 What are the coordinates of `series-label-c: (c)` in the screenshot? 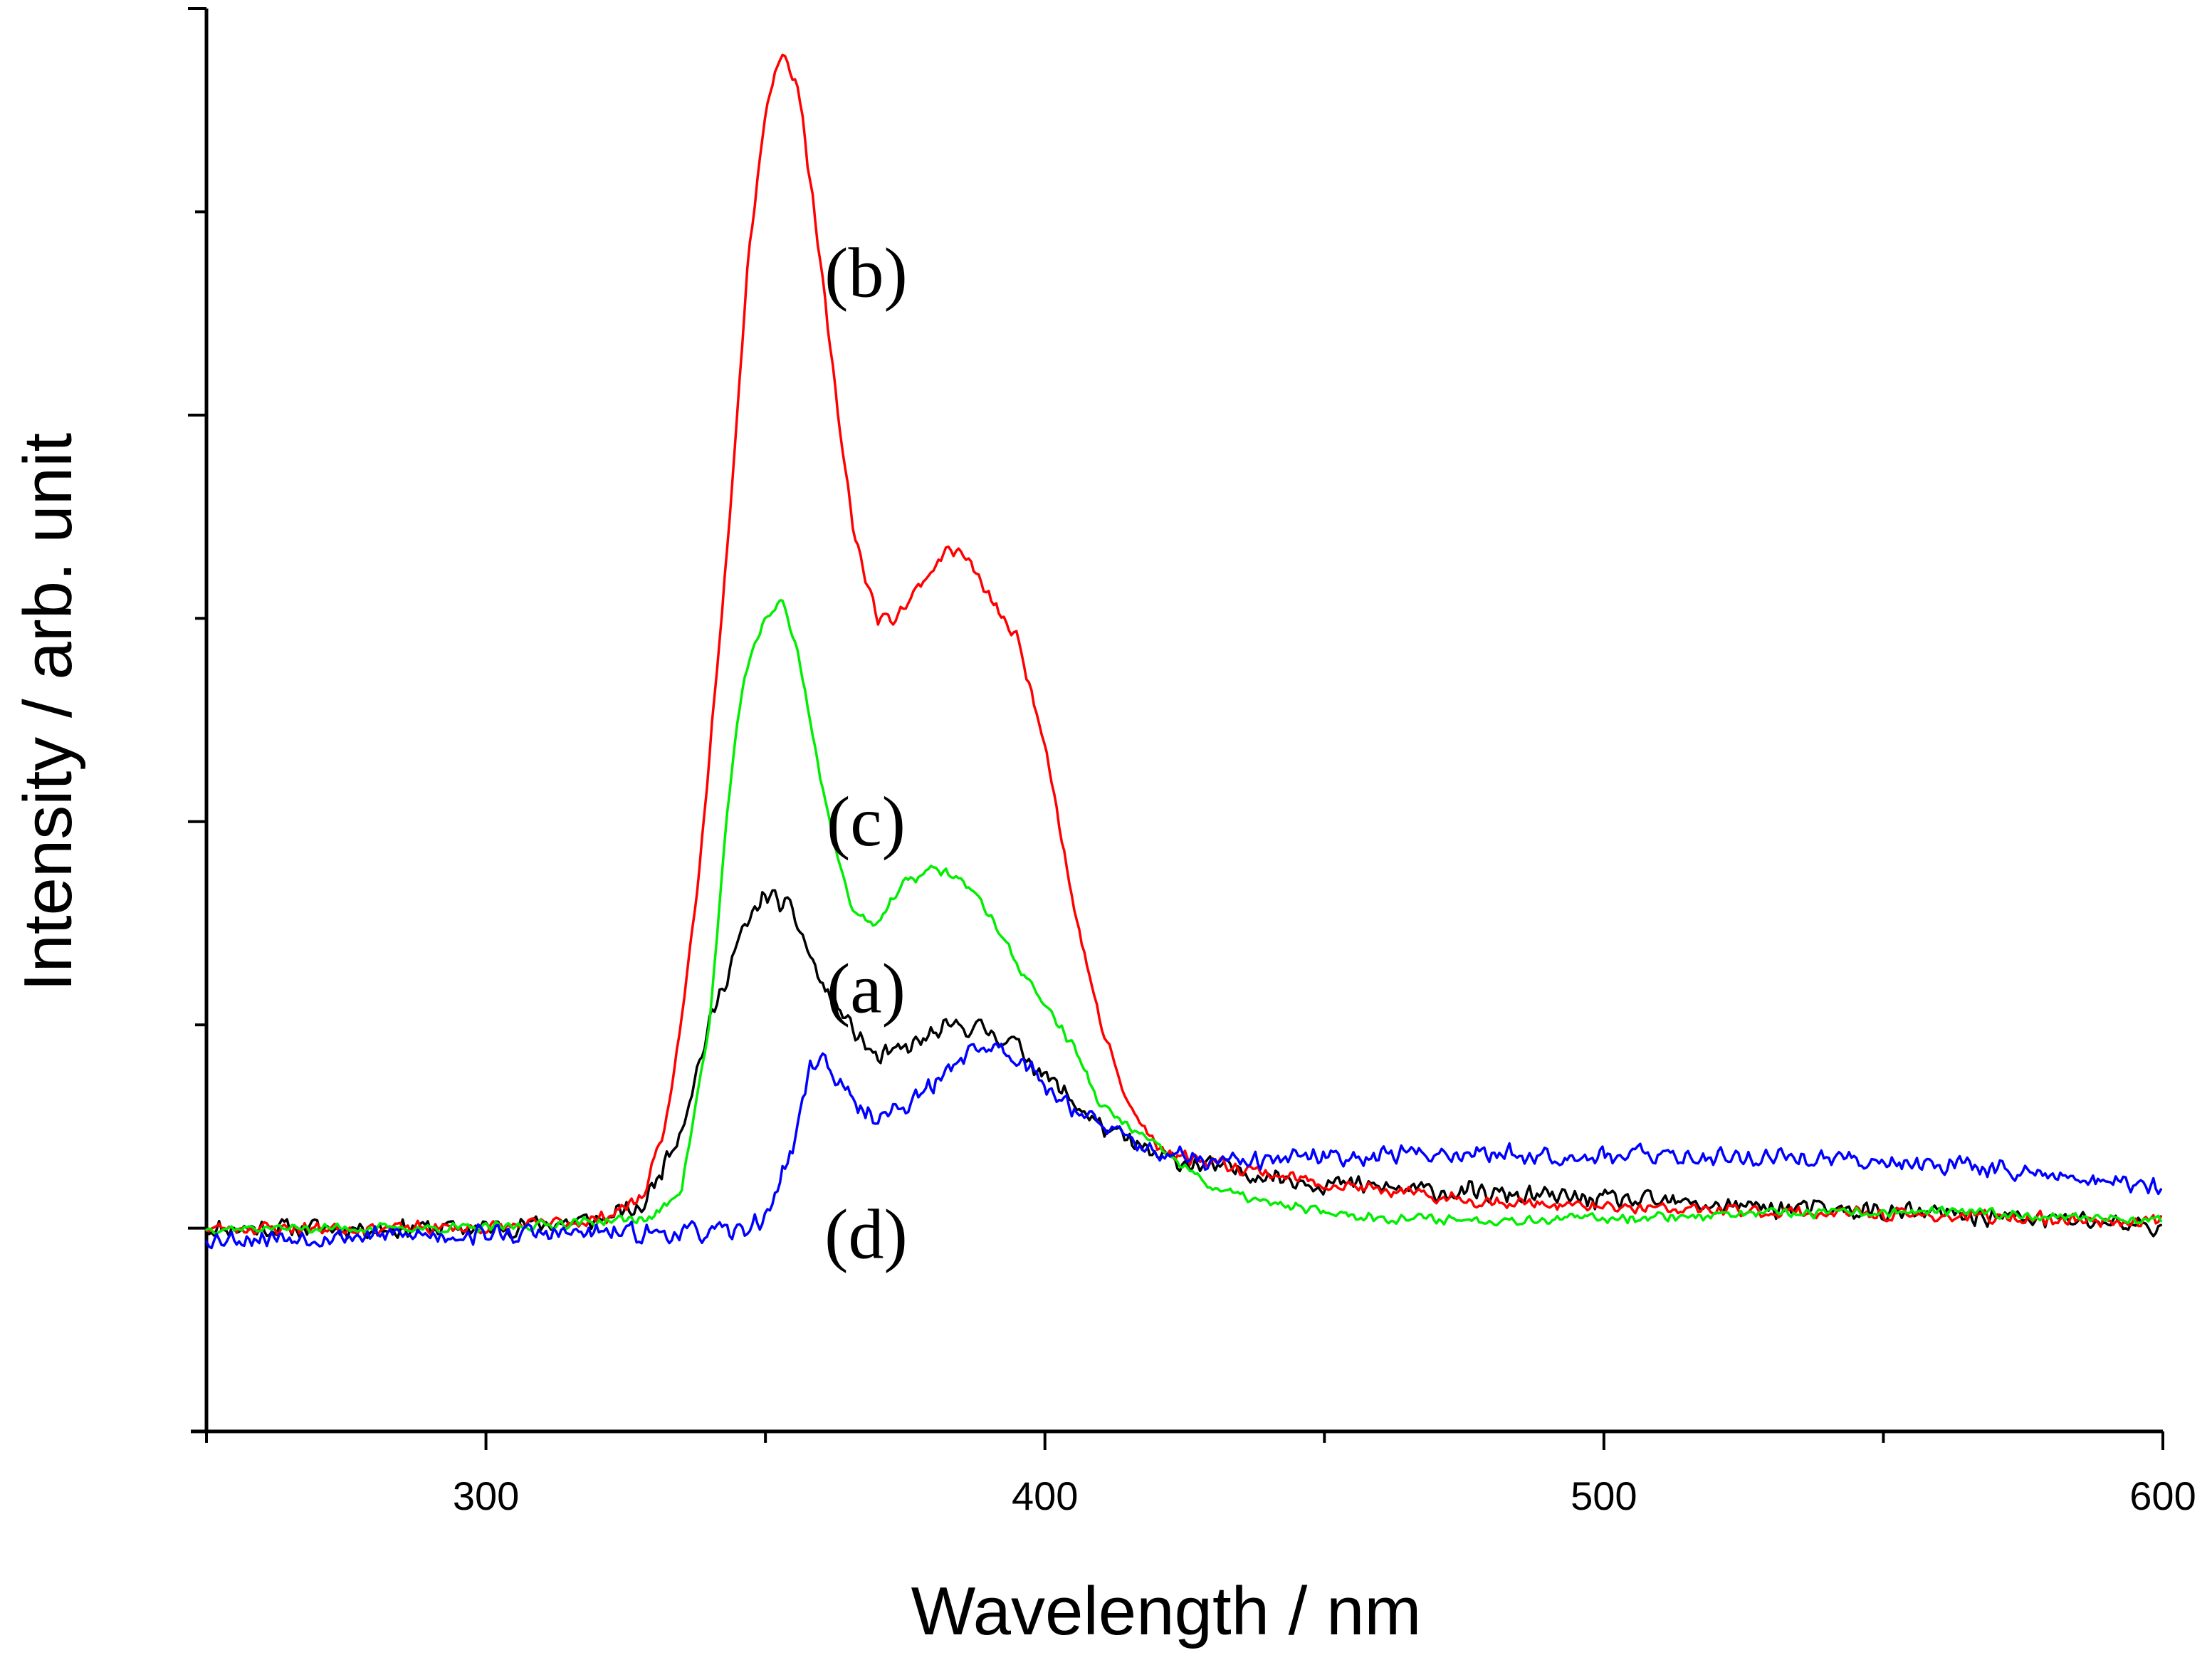 It's located at (867, 821).